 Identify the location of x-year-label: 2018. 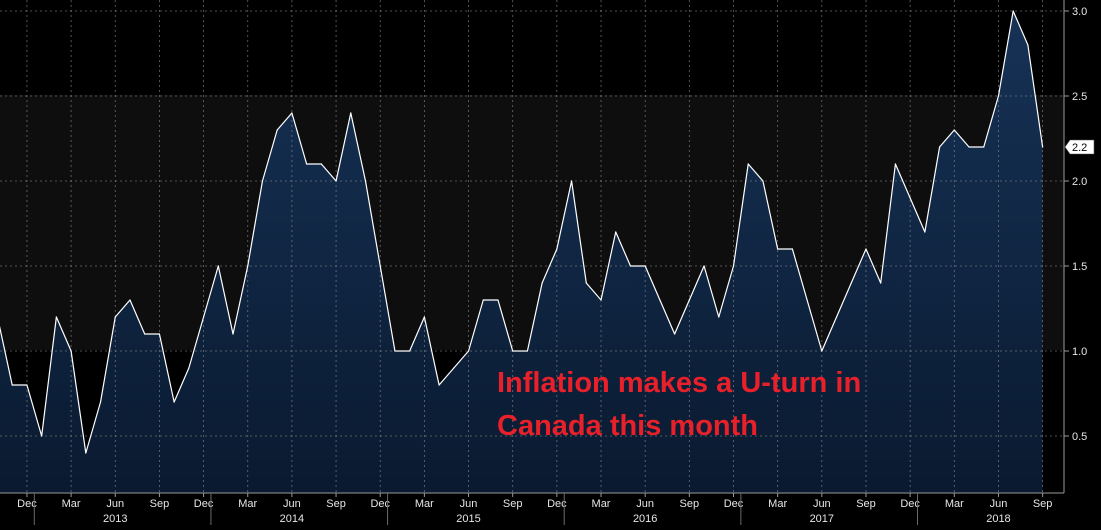
(998, 519).